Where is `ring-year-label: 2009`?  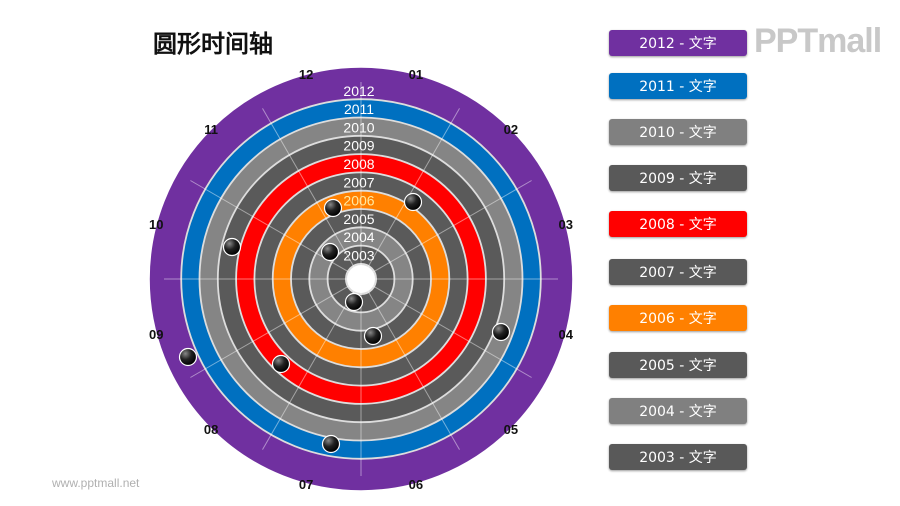
ring-year-label: 2009 is located at coordinates (358, 146).